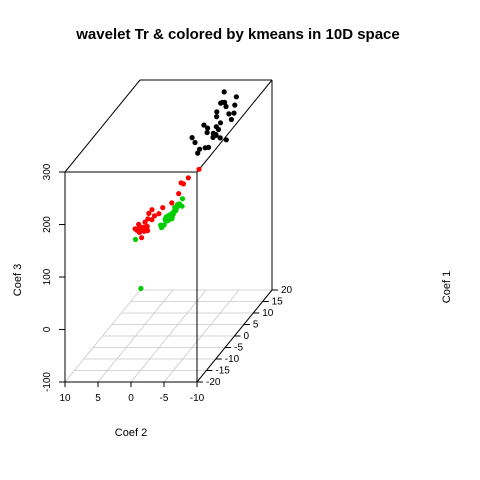 The height and width of the screenshot is (480, 480). I want to click on y-tick-label: 0, so click(247, 336).